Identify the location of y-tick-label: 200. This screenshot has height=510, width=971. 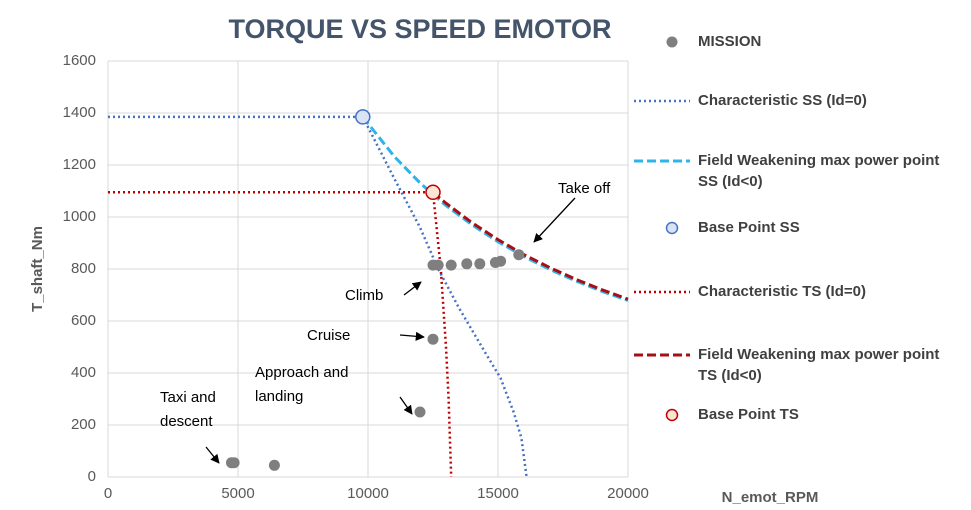
(83, 424).